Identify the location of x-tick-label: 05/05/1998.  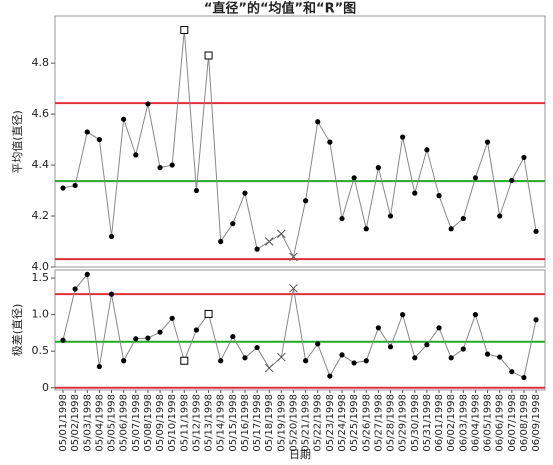
(112, 423).